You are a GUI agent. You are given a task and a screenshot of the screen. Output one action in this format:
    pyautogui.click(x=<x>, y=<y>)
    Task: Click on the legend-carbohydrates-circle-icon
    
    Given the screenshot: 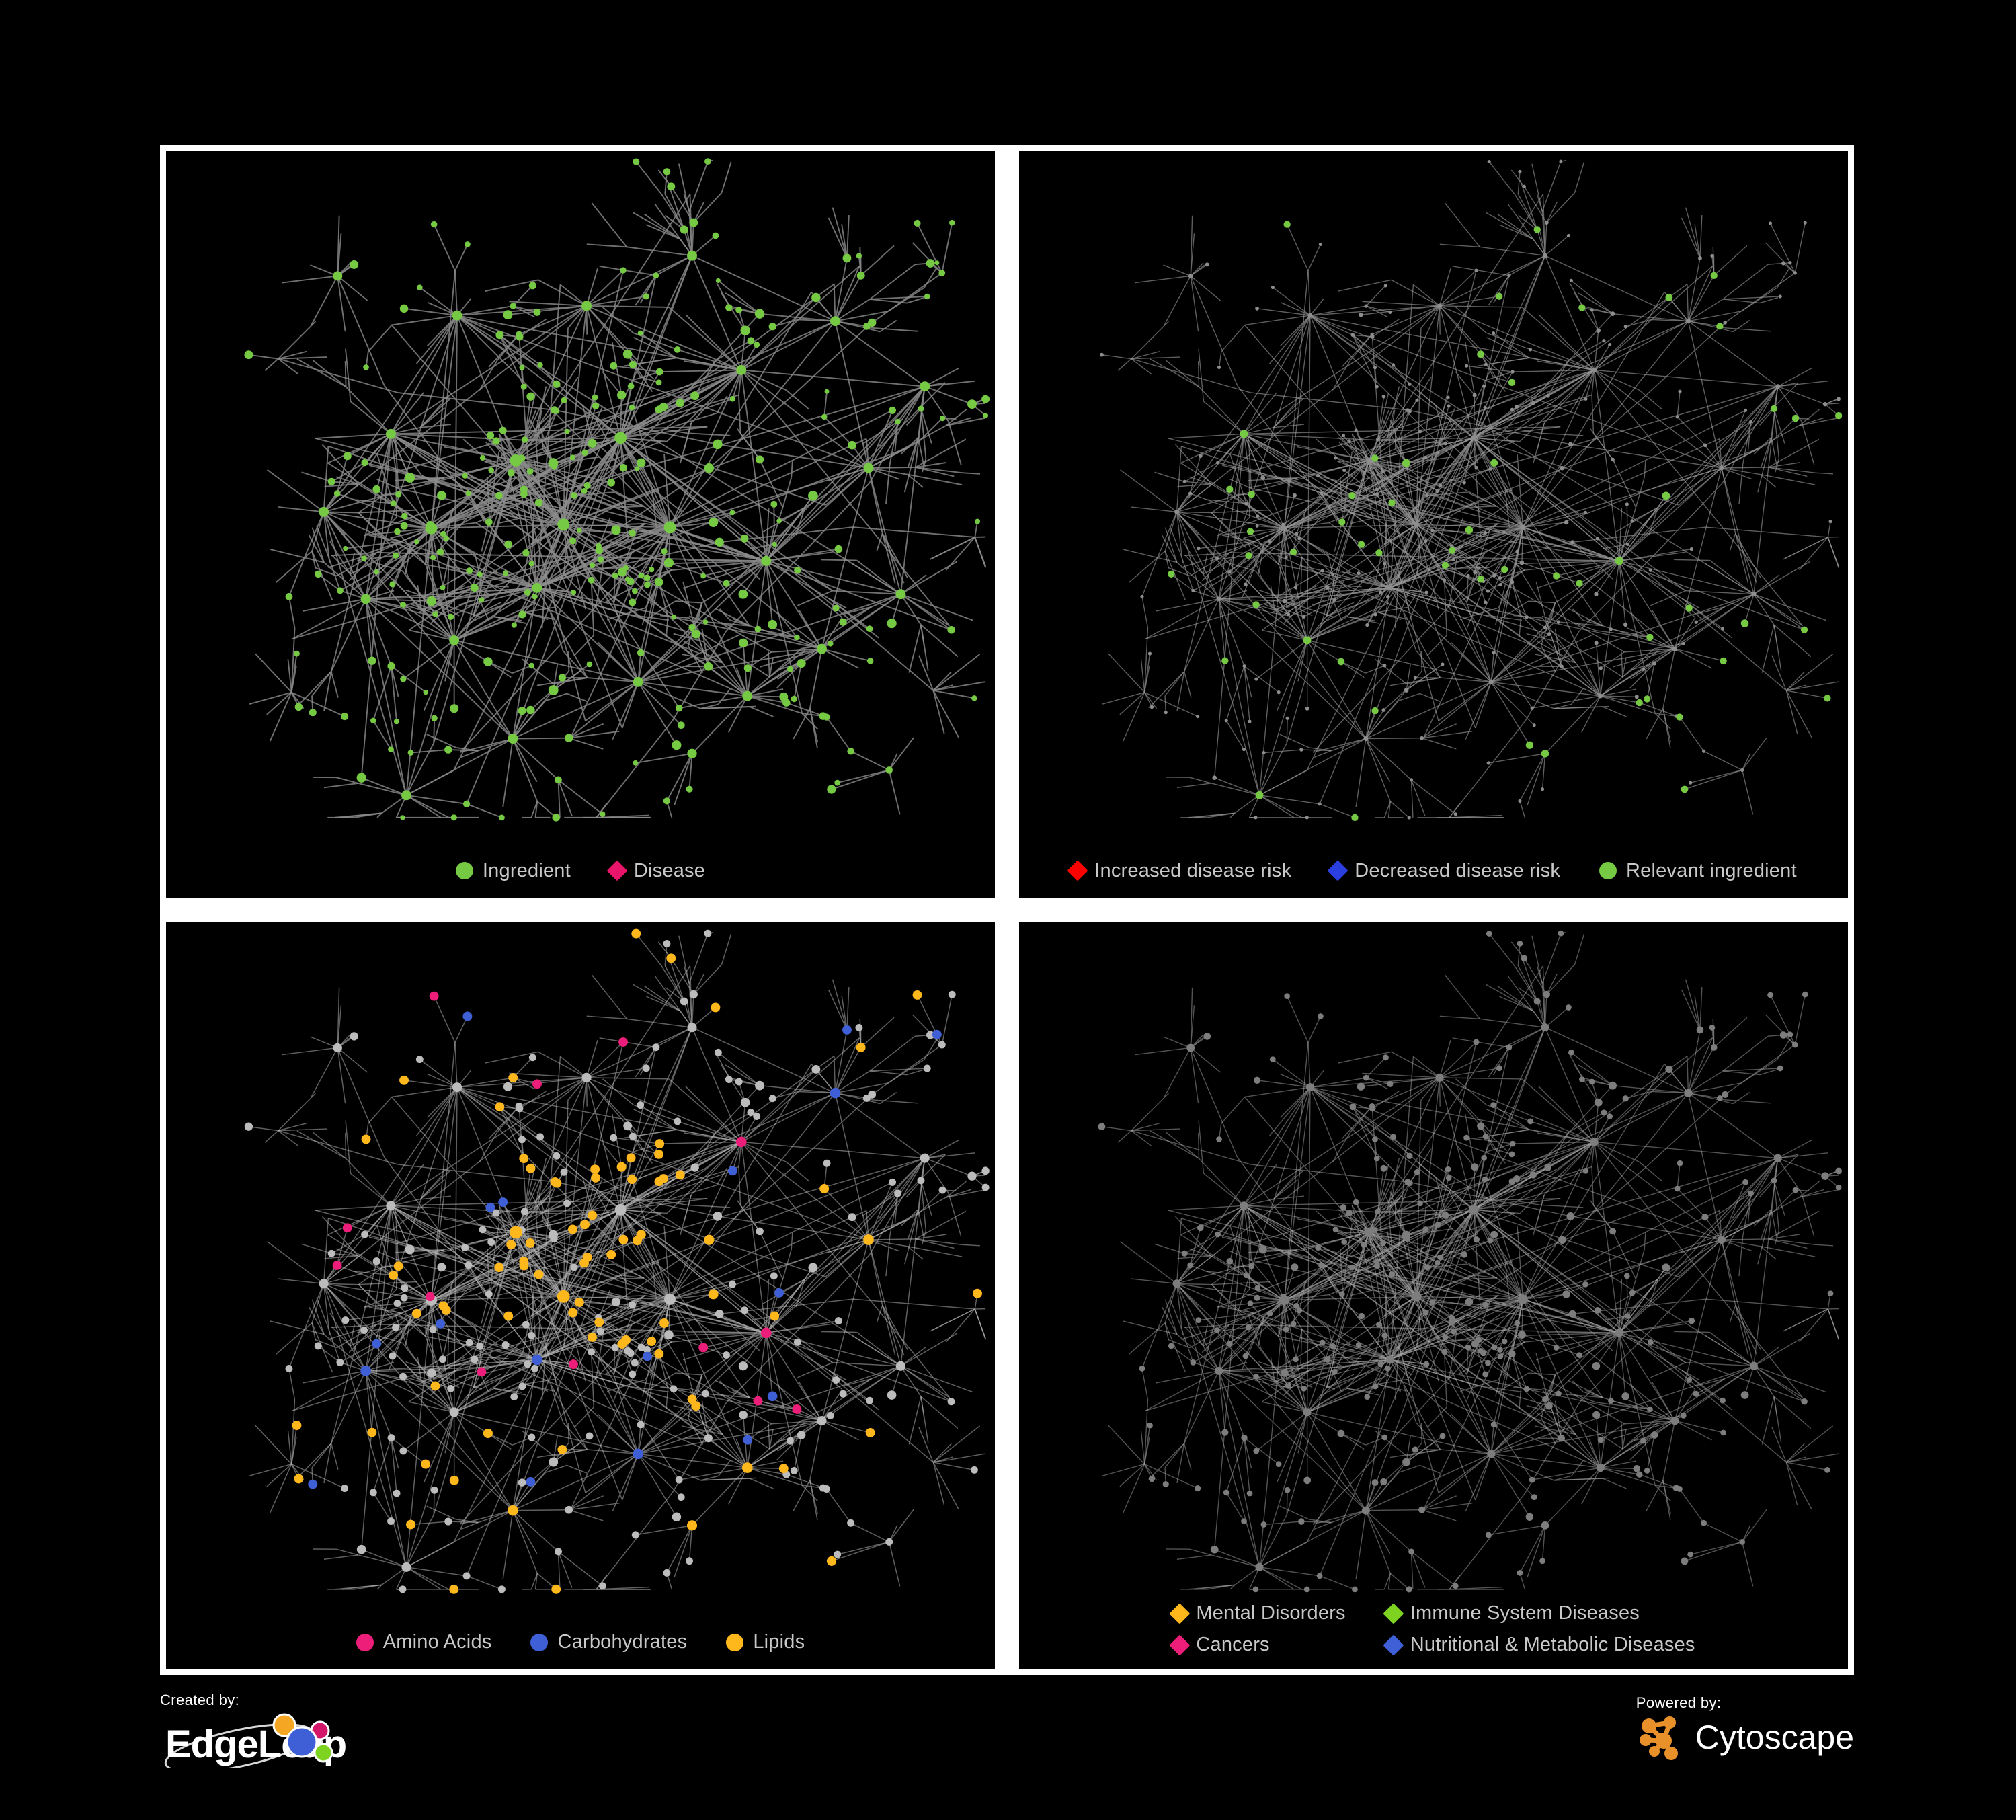 What is the action you would take?
    pyautogui.click(x=539, y=1642)
    